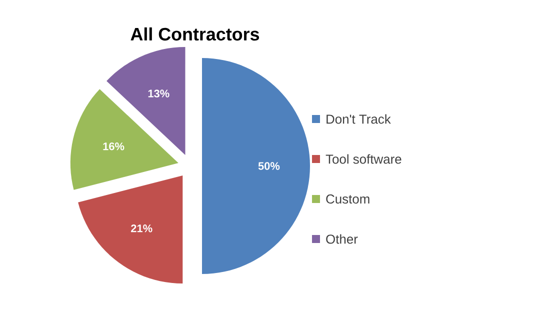 The image size is (538, 328). I want to click on data-label: 13%, so click(159, 94).